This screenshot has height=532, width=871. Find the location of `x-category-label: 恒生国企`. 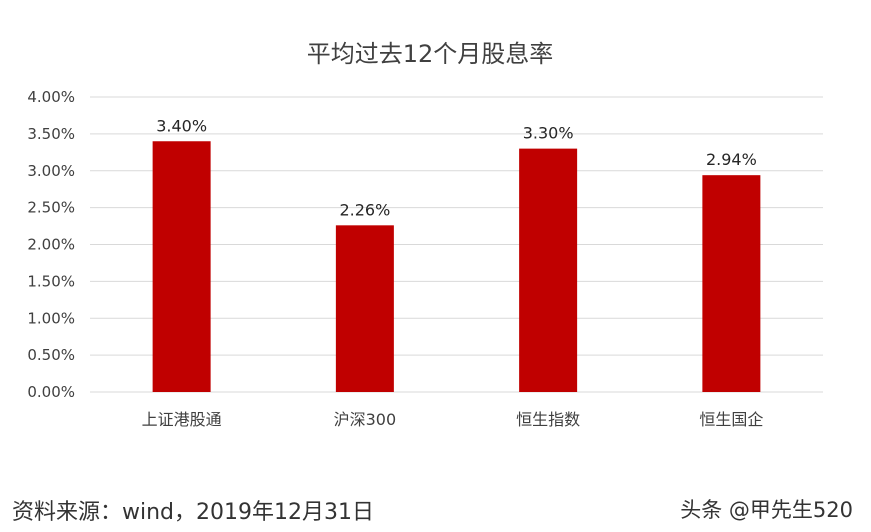

x-category-label: 恒生国企 is located at coordinates (731, 419).